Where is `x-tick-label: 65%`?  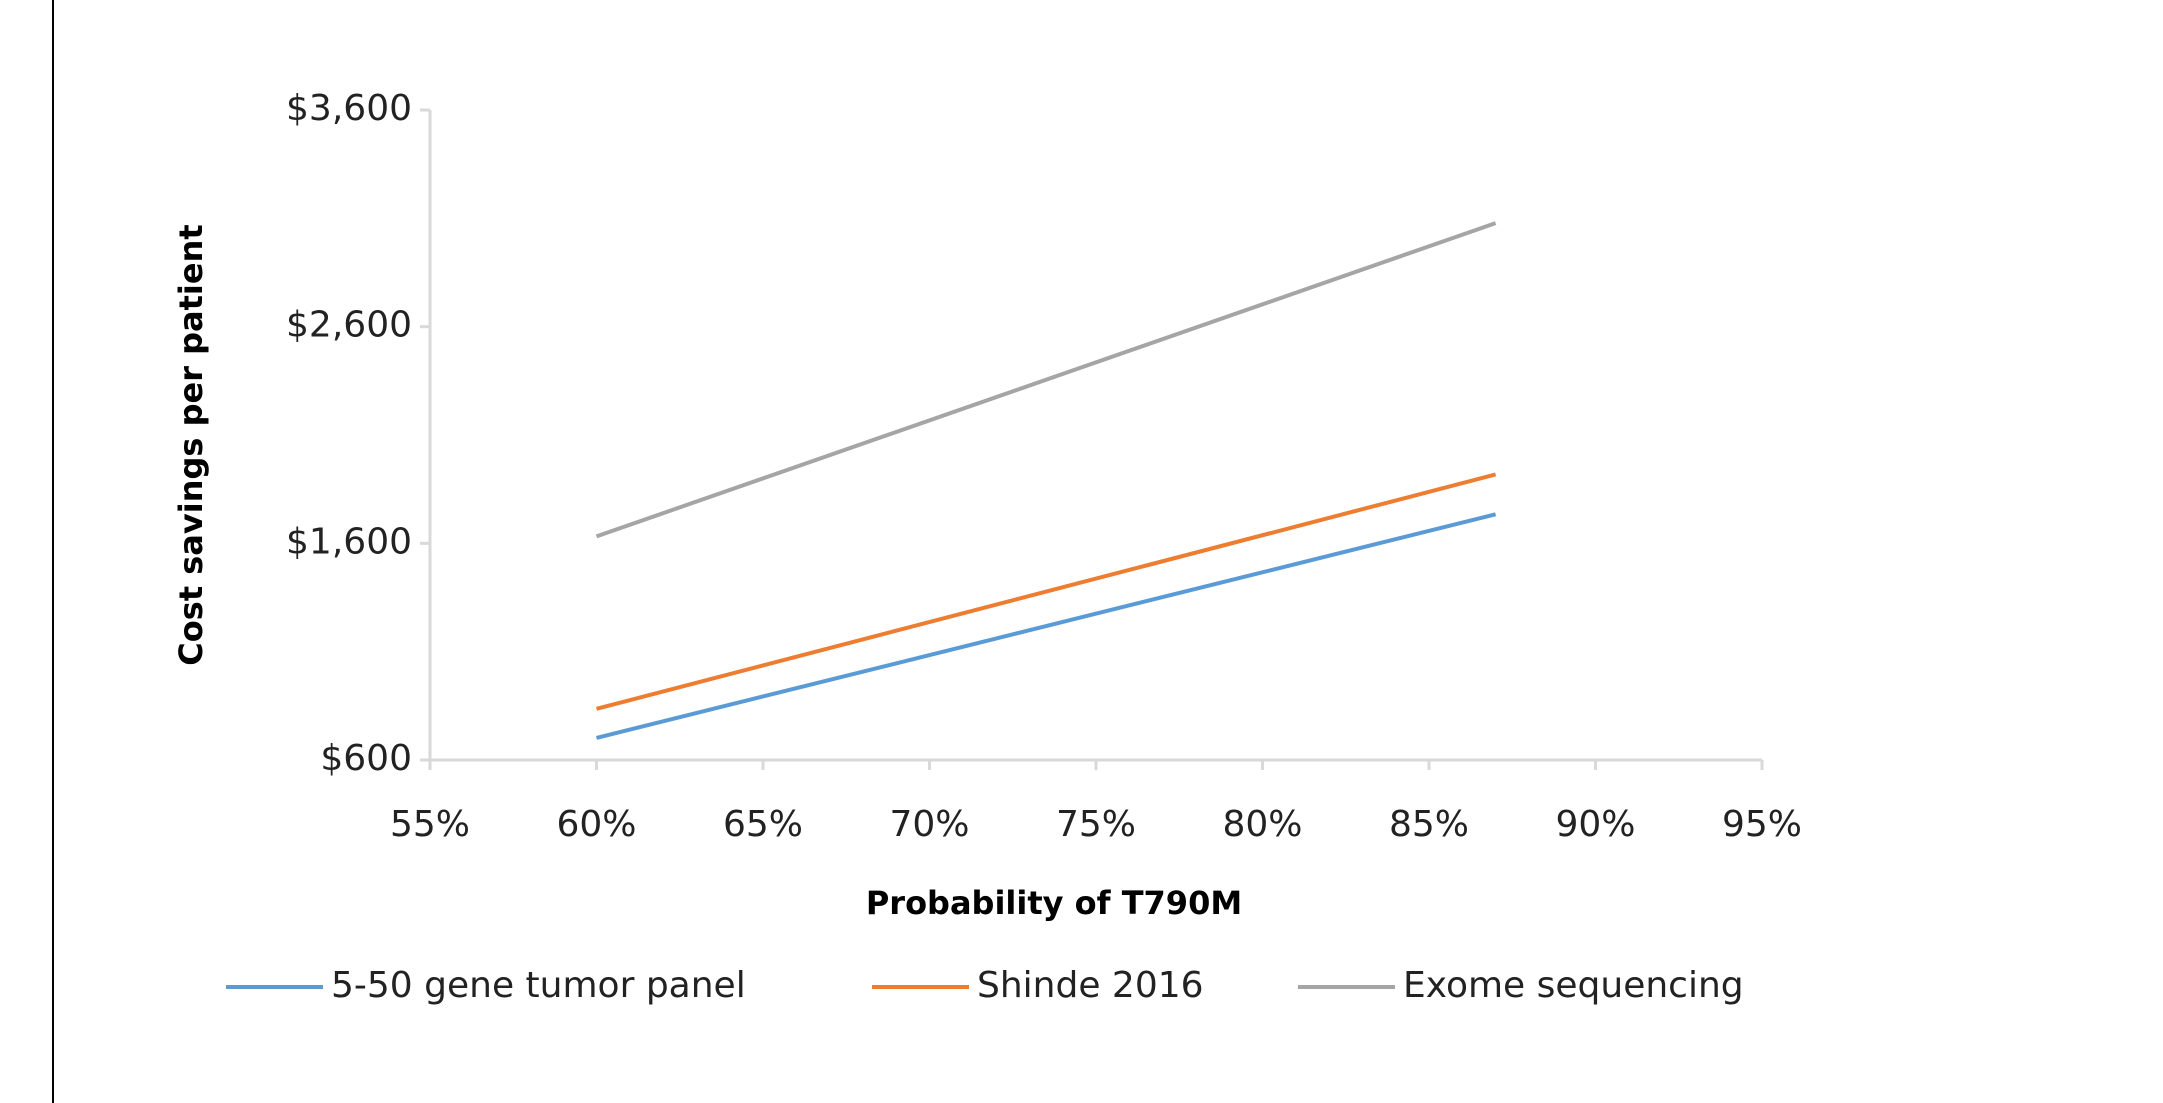 x-tick-label: 65% is located at coordinates (763, 824).